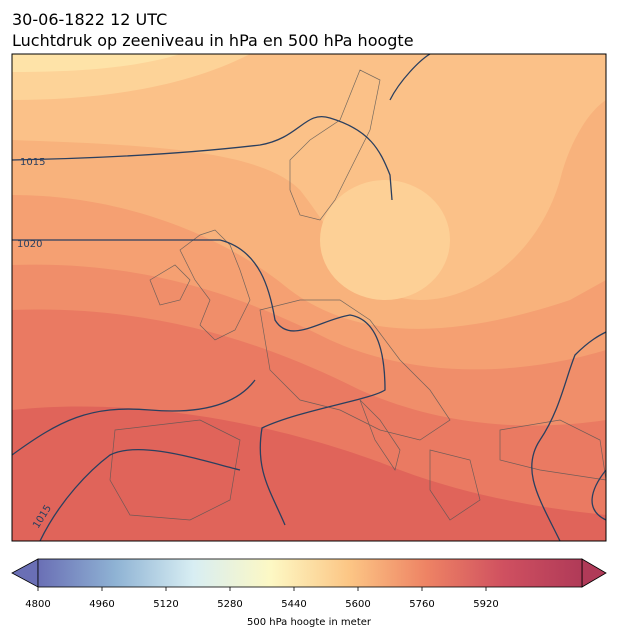 Image resolution: width=618 pixels, height=639 pixels. Describe the element at coordinates (165, 604) in the screenshot. I see `colorbar-tick-label: 5120` at that location.